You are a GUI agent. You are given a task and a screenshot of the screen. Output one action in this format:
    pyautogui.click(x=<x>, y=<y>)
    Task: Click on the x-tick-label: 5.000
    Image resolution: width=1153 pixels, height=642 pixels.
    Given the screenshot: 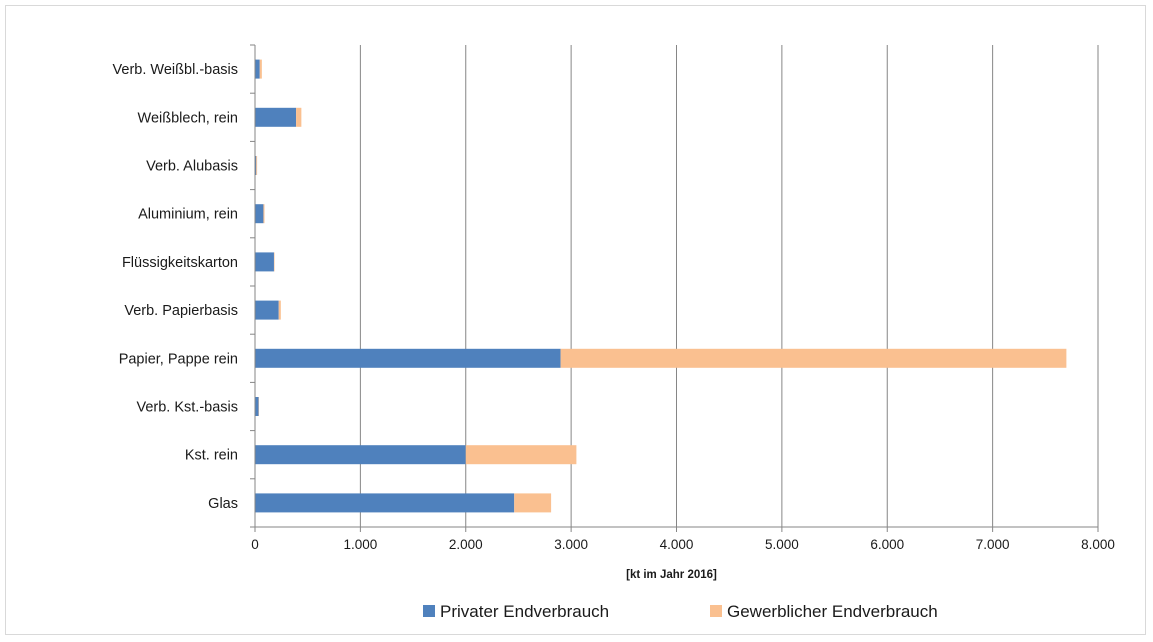 What is the action you would take?
    pyautogui.click(x=782, y=544)
    